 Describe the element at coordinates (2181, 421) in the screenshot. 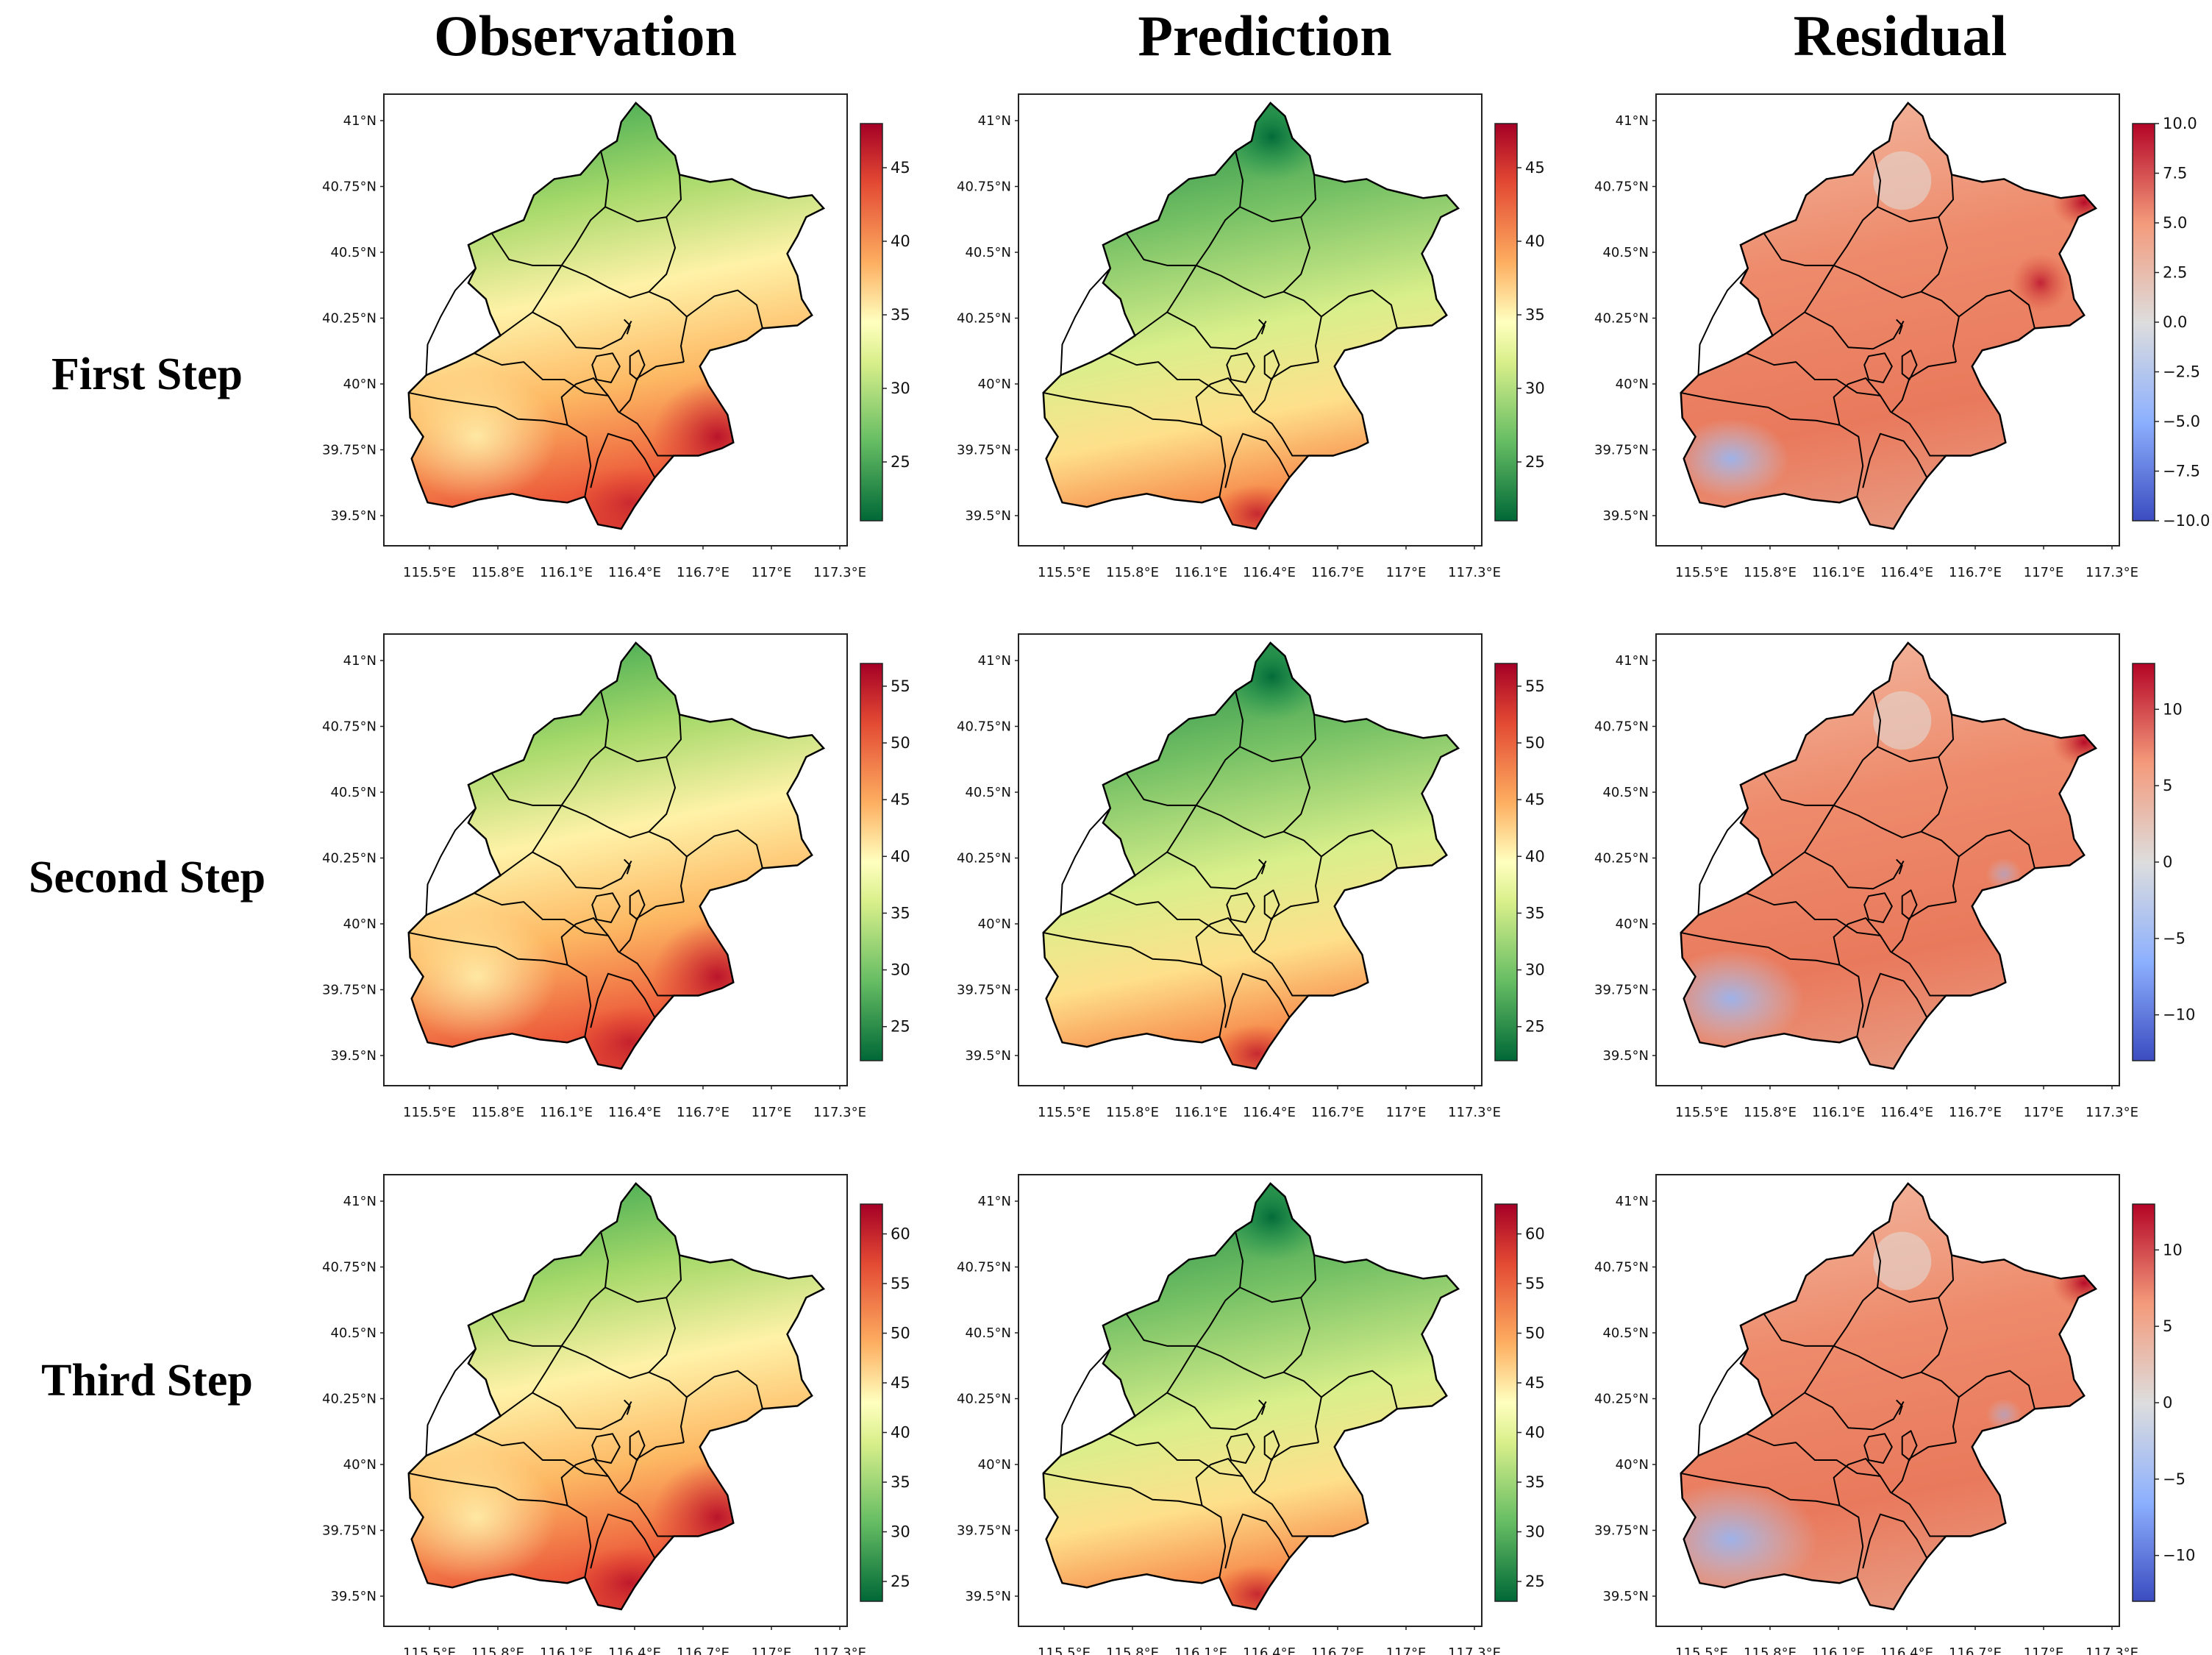

I see `colorbar-tick-label: −5.0` at that location.